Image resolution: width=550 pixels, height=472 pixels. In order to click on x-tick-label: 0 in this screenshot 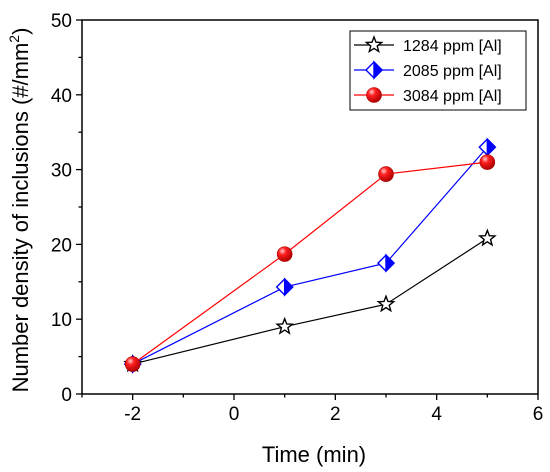, I will do `click(234, 414)`.